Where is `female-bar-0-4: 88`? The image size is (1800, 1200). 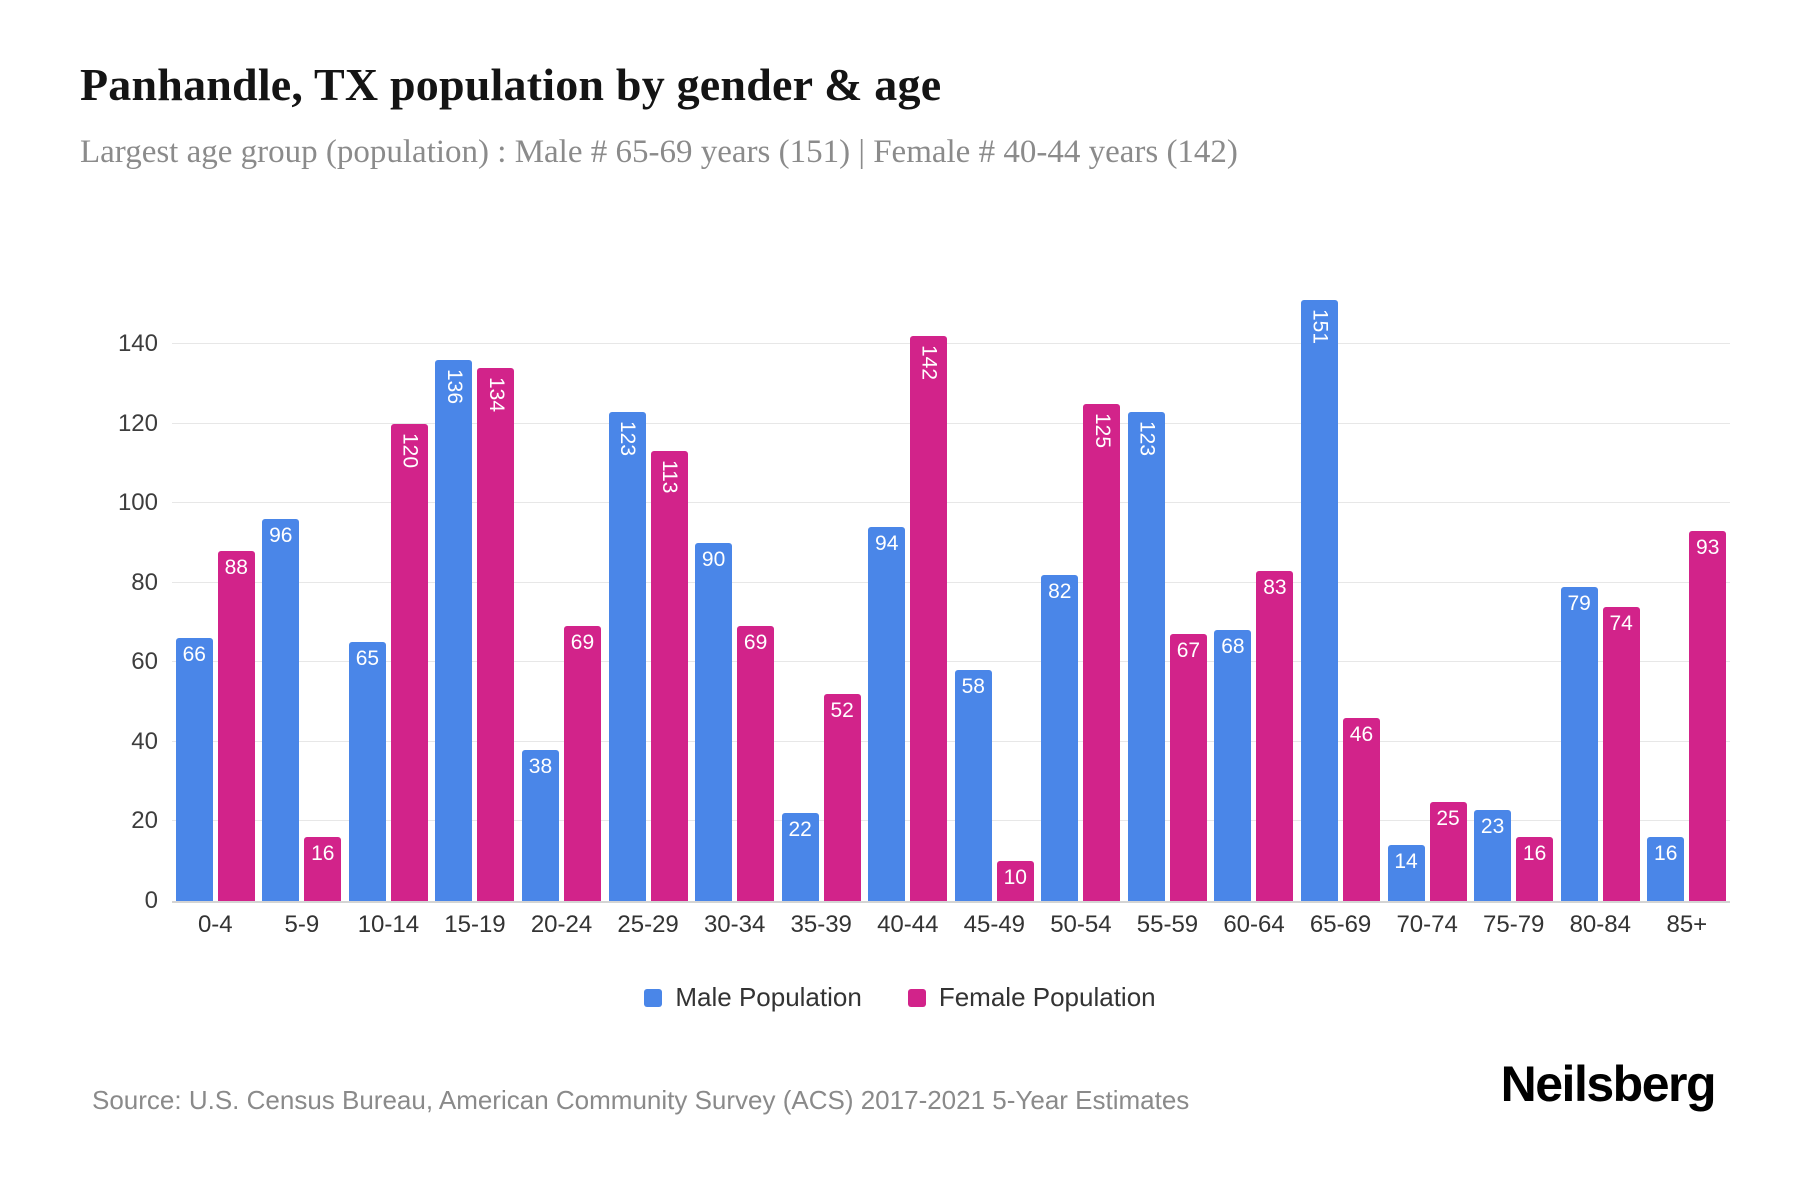 female-bar-0-4: 88 is located at coordinates (236, 725).